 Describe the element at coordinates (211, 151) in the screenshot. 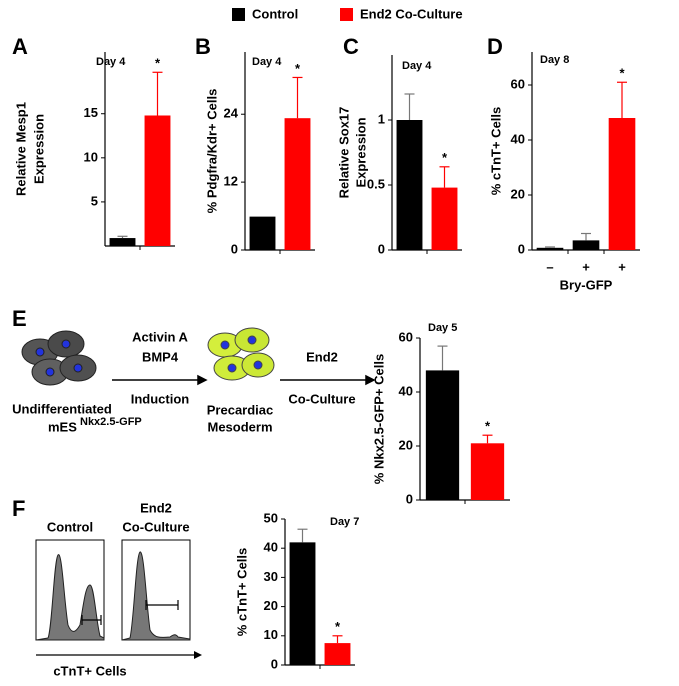

I see `y-label: % Pdgfra/Kdr+ Cells` at that location.